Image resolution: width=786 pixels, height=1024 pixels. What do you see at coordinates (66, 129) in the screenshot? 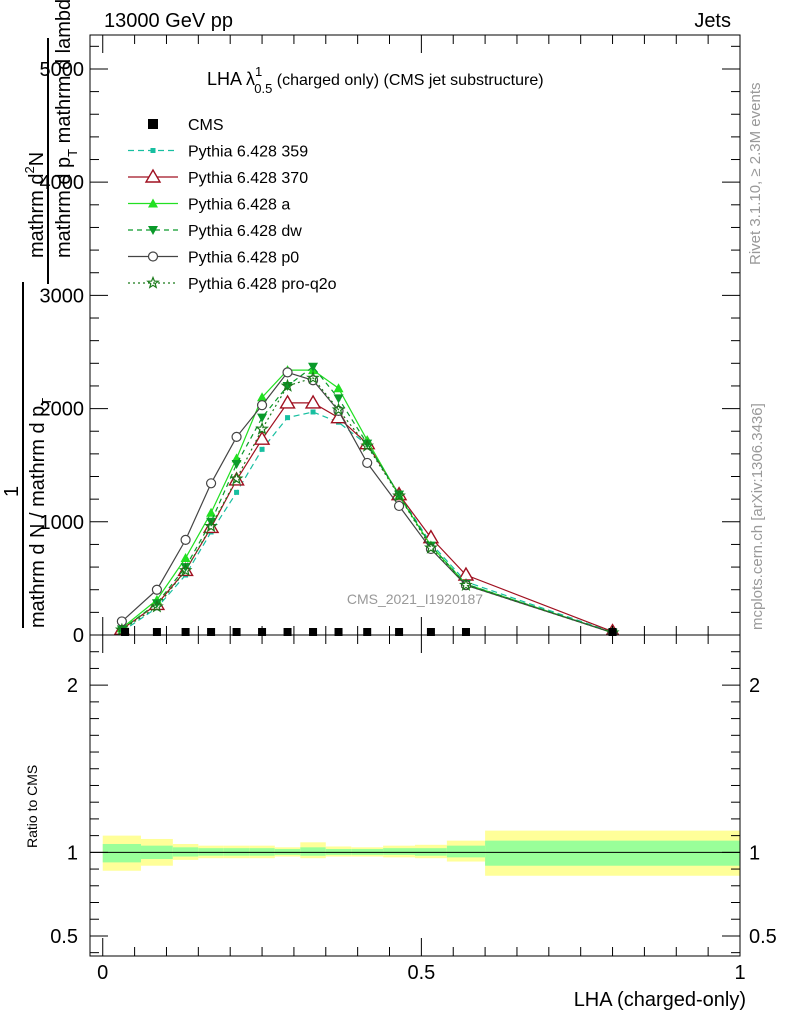
I see `y-label-top-fraction-denominator: mathrm d pT mathrm d lambda` at bounding box center [66, 129].